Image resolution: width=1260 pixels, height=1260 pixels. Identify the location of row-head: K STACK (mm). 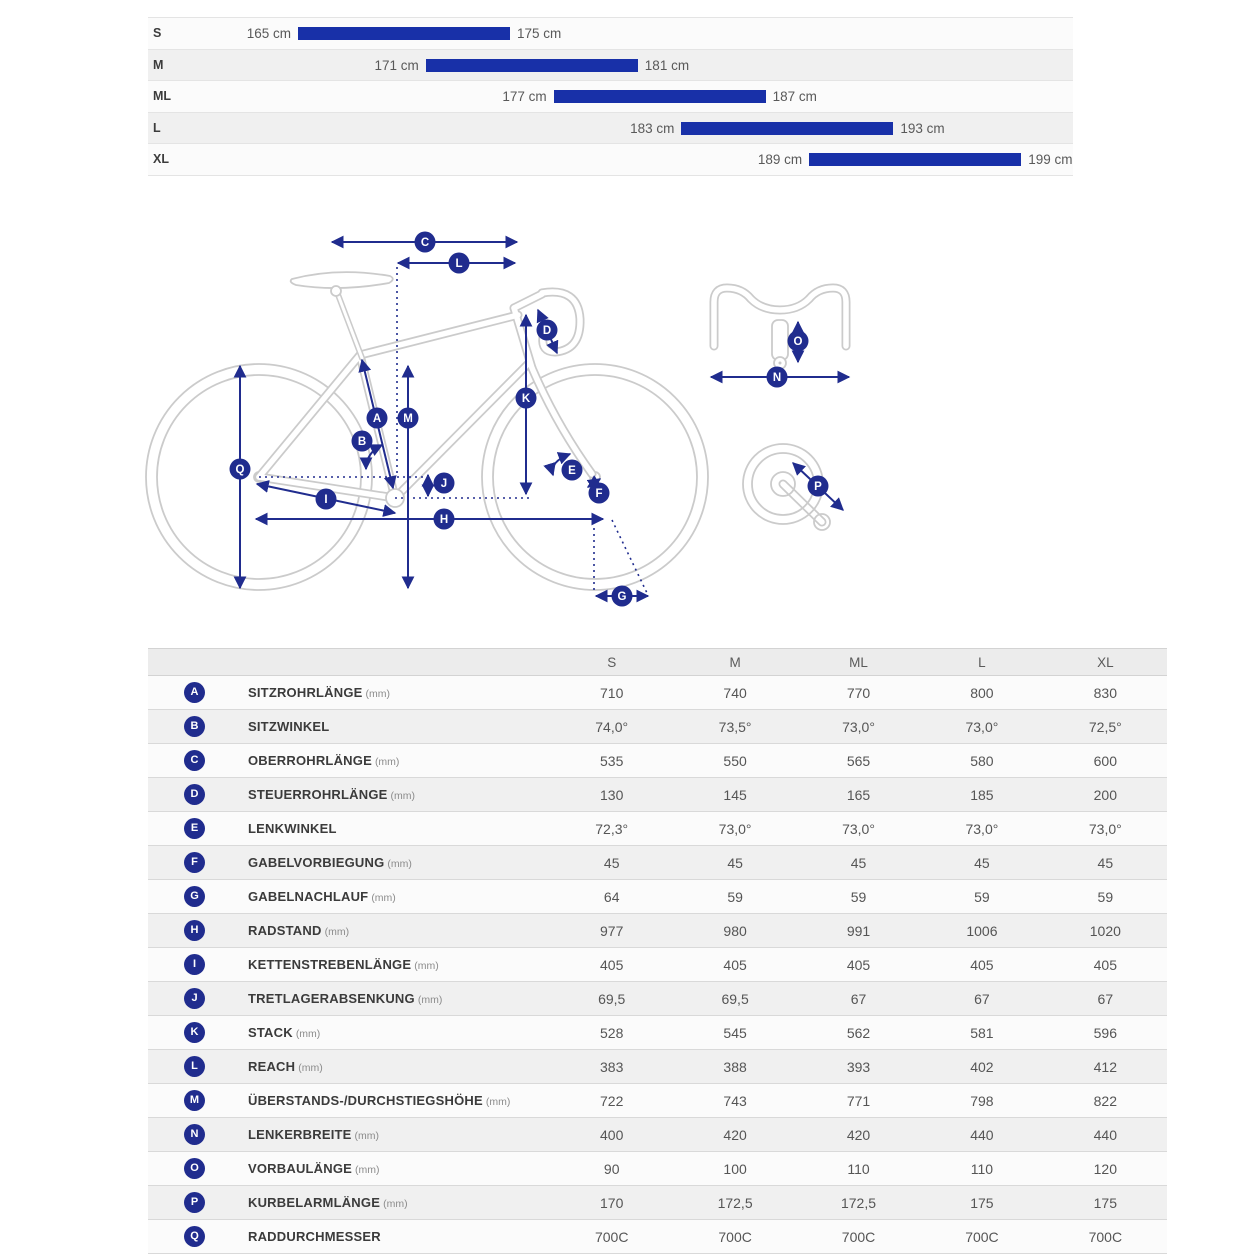
(349, 1032).